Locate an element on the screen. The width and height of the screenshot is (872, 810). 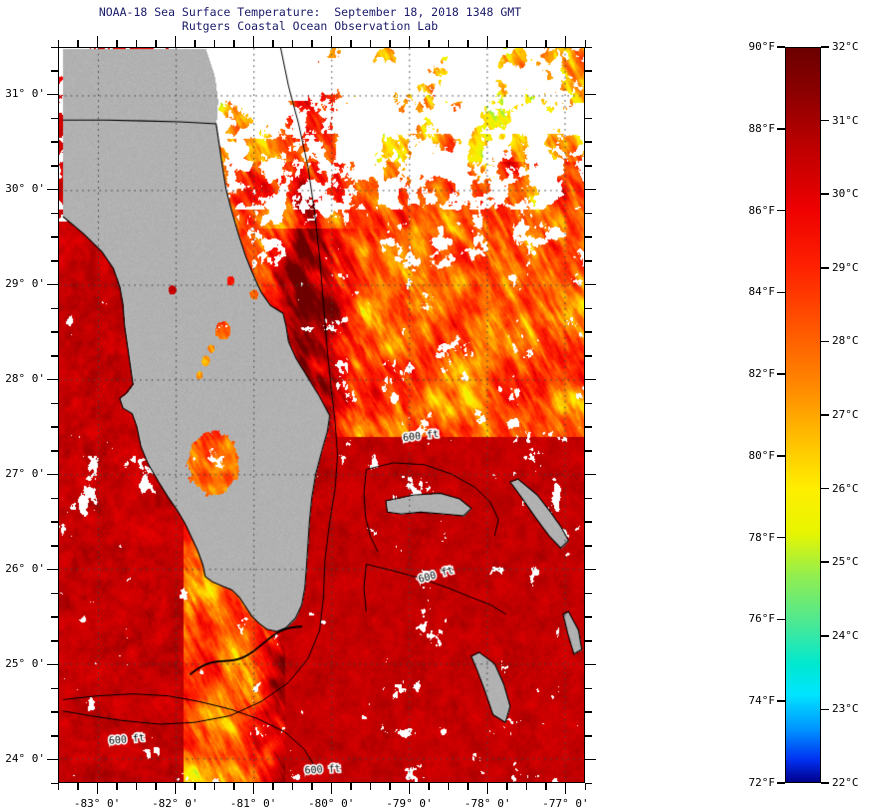
lon-label: -83° 0' is located at coordinates (97, 803).